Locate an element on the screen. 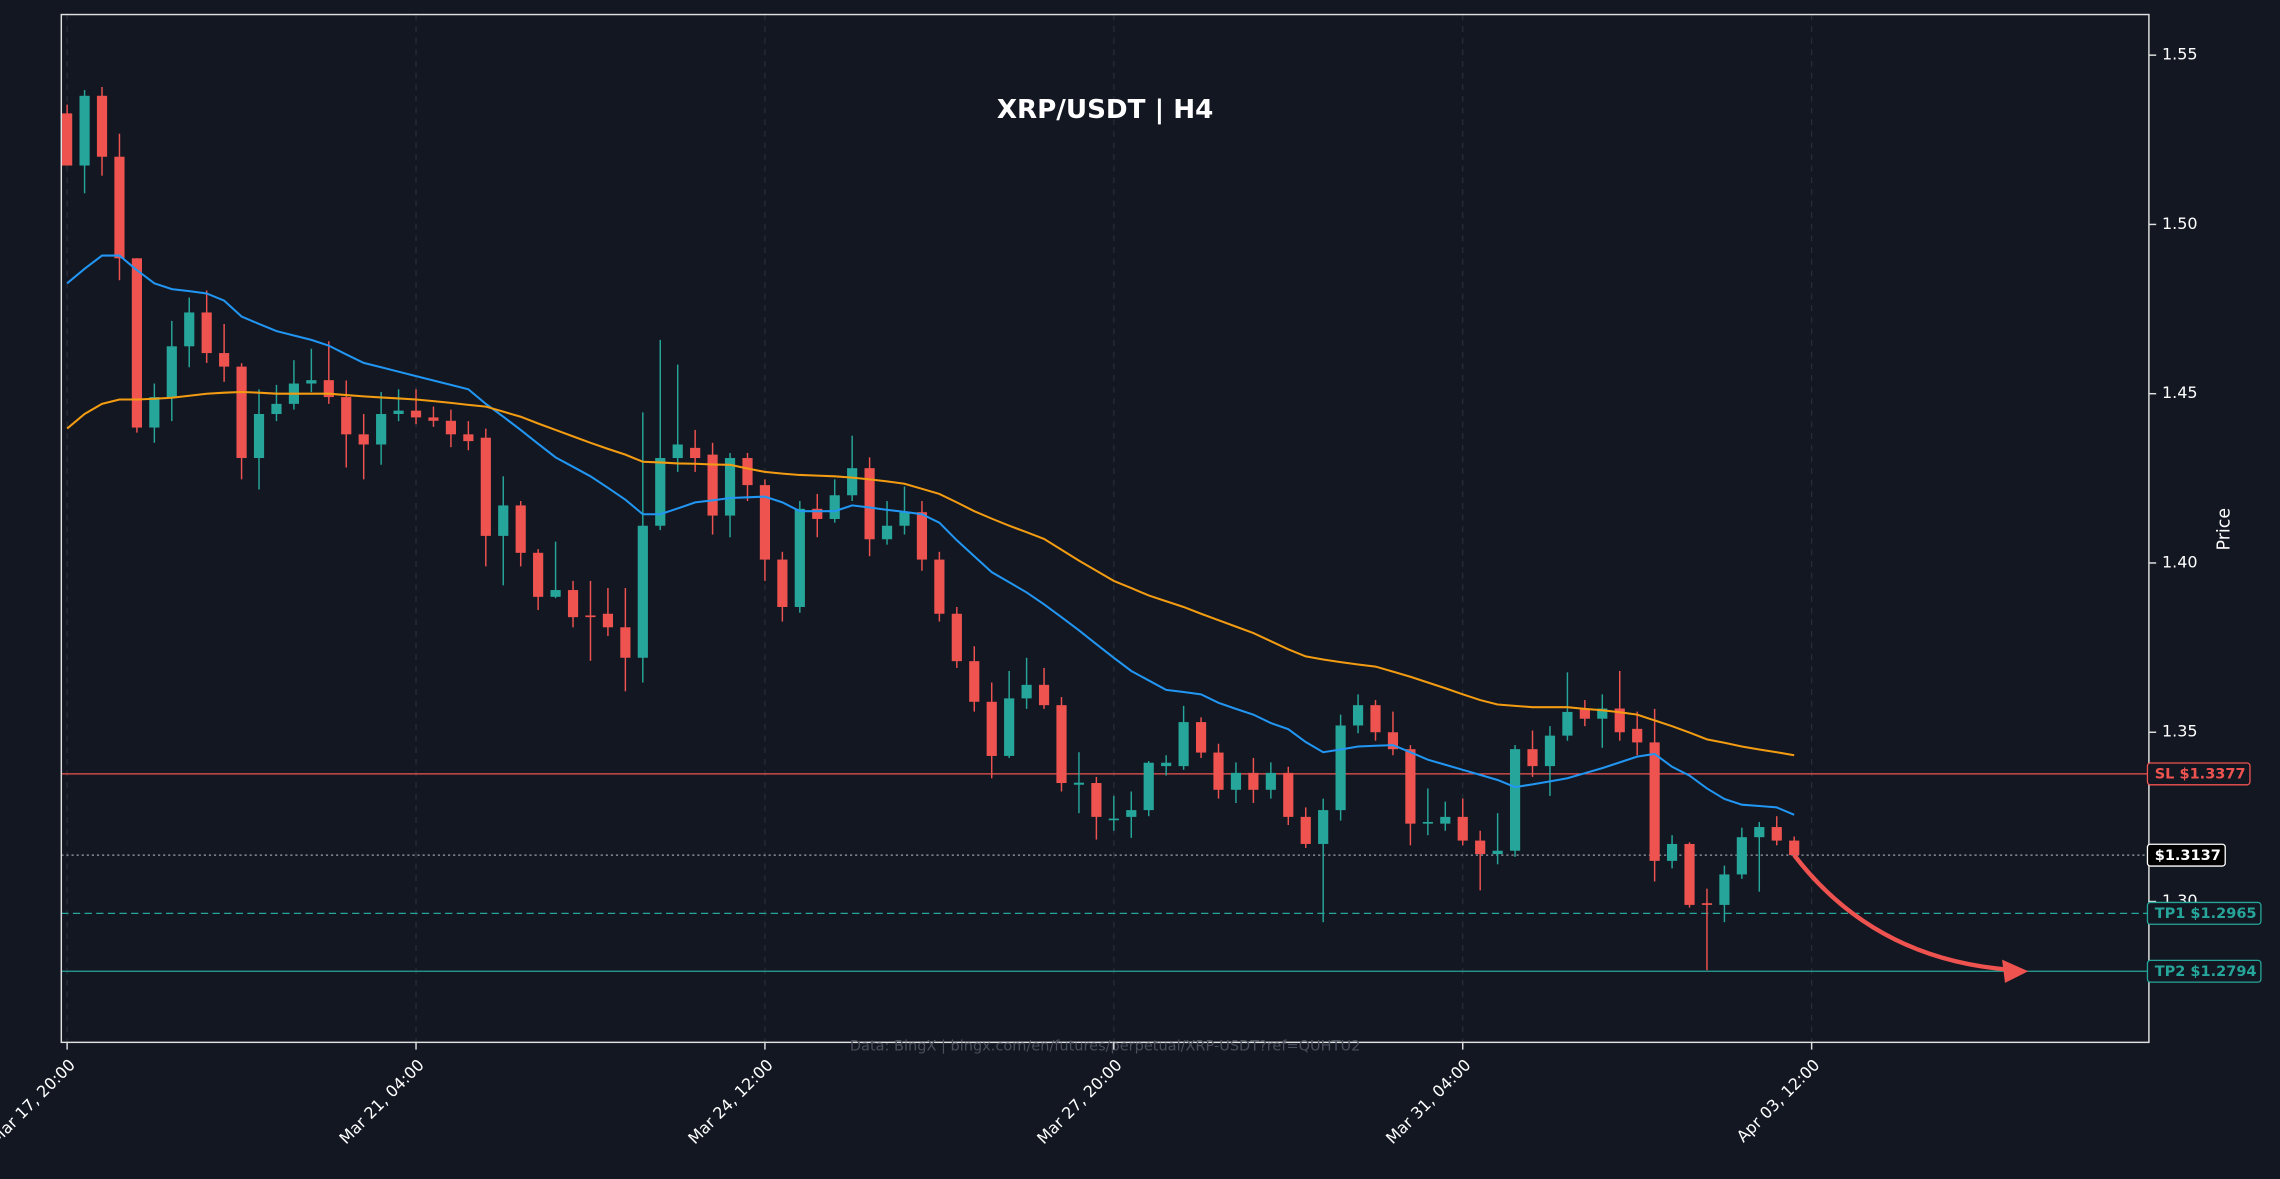  price-level-label: TP1 $1.2965 is located at coordinates (2206, 914).